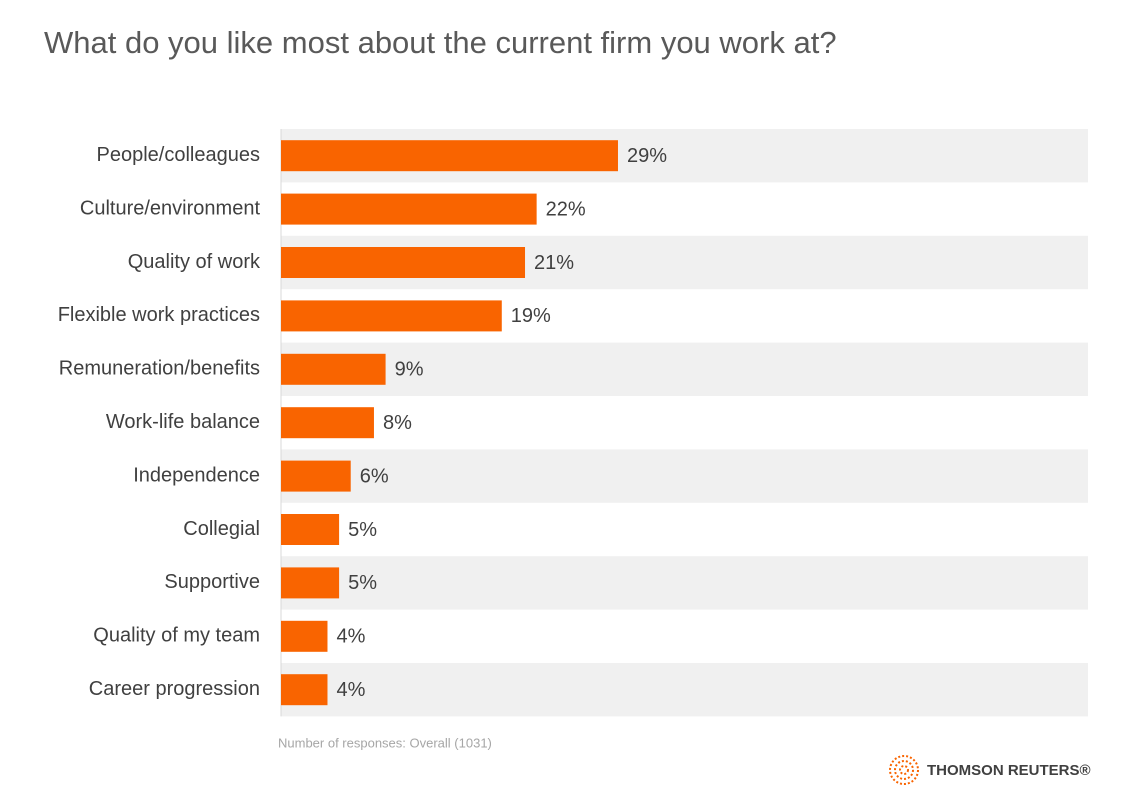  I want to click on category-label: Work-life balance, so click(183, 422).